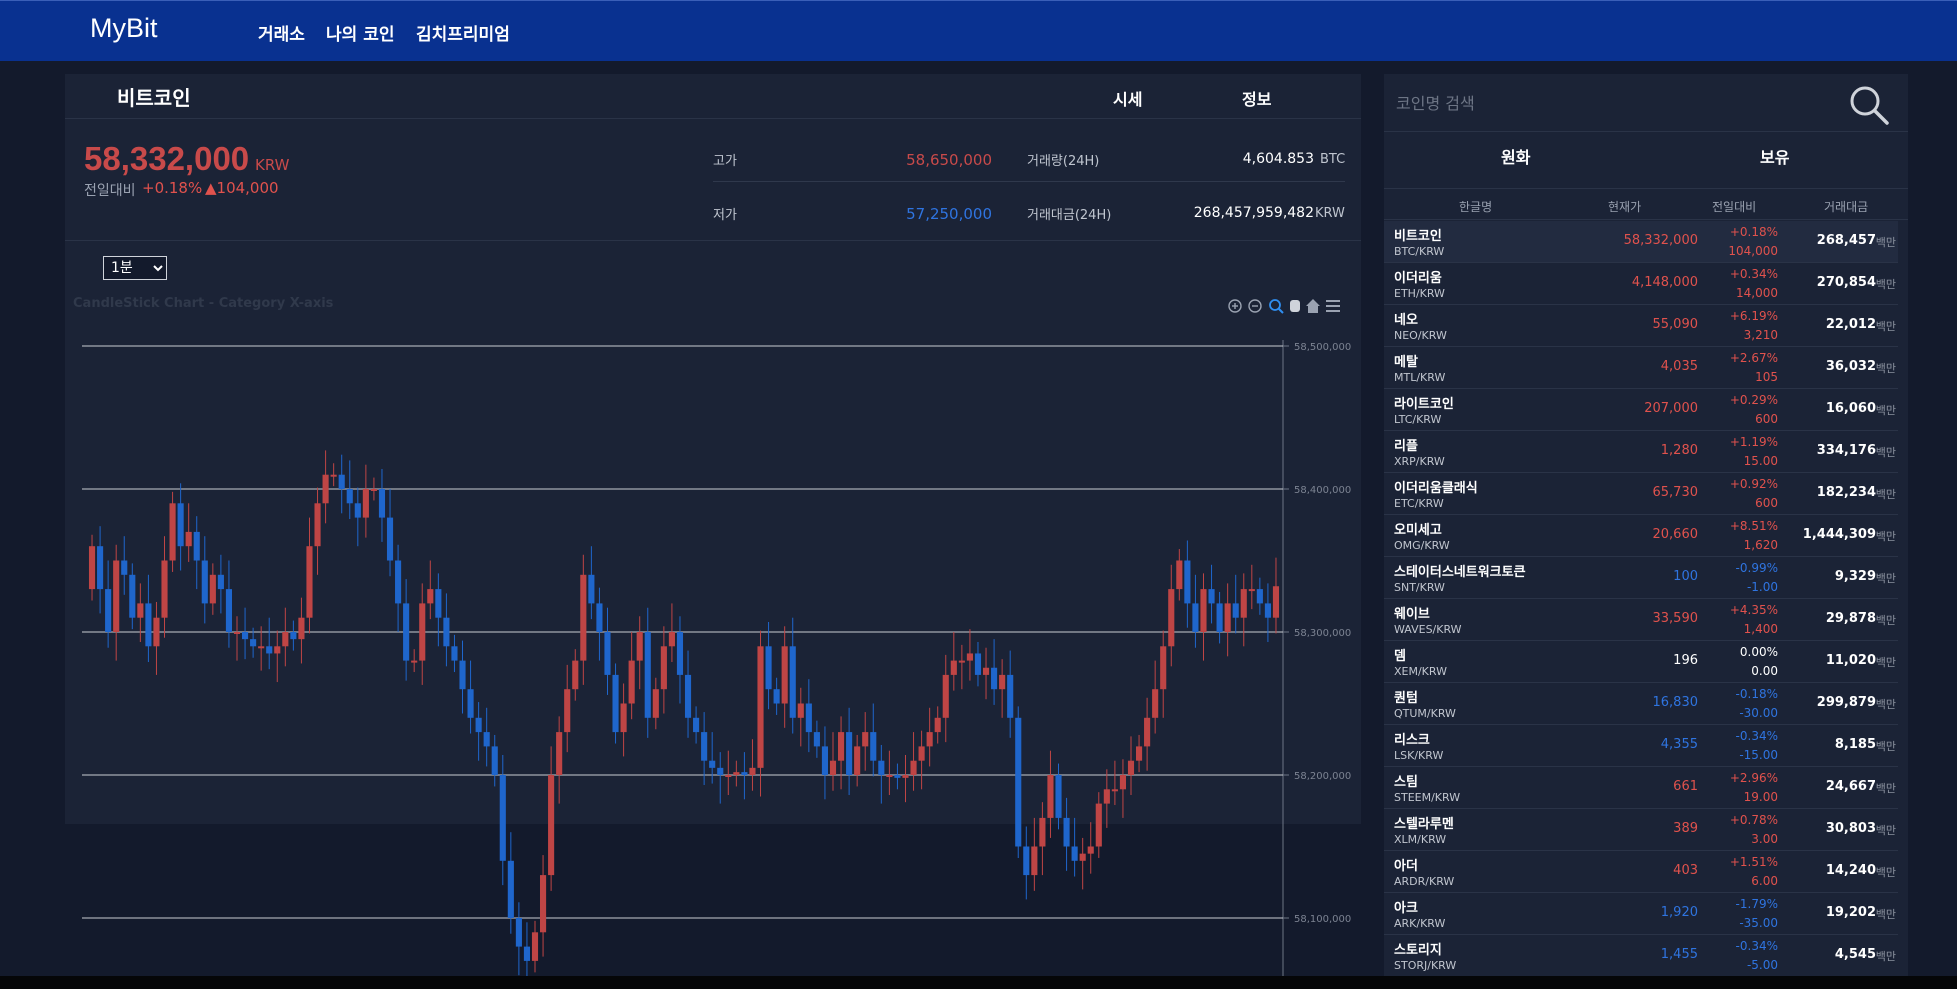 This screenshot has width=1957, height=989. I want to click on market-row: 오미세고 OMG/KRW 20,660 +8.51% 1,620 1,444,309 백만, so click(1641, 536).